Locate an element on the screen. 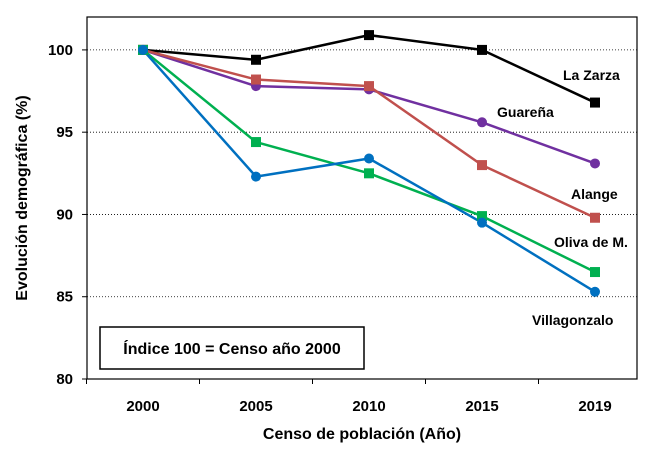 Image resolution: width=661 pixels, height=456 pixels. x-tick-label: 2010 is located at coordinates (368, 406).